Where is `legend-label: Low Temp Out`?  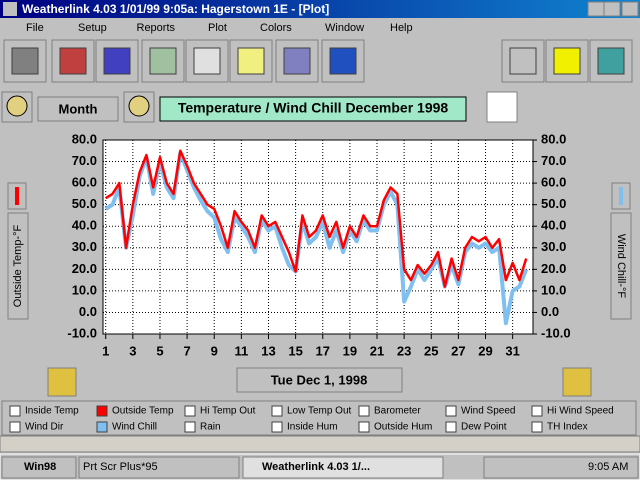
legend-label: Low Temp Out is located at coordinates (319, 411).